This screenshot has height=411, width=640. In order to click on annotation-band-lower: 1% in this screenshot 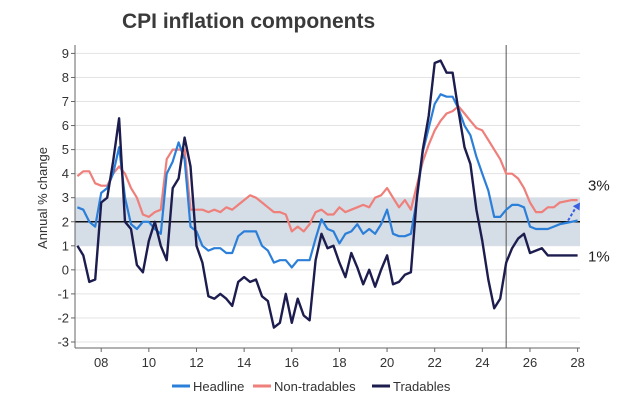, I will do `click(599, 257)`.